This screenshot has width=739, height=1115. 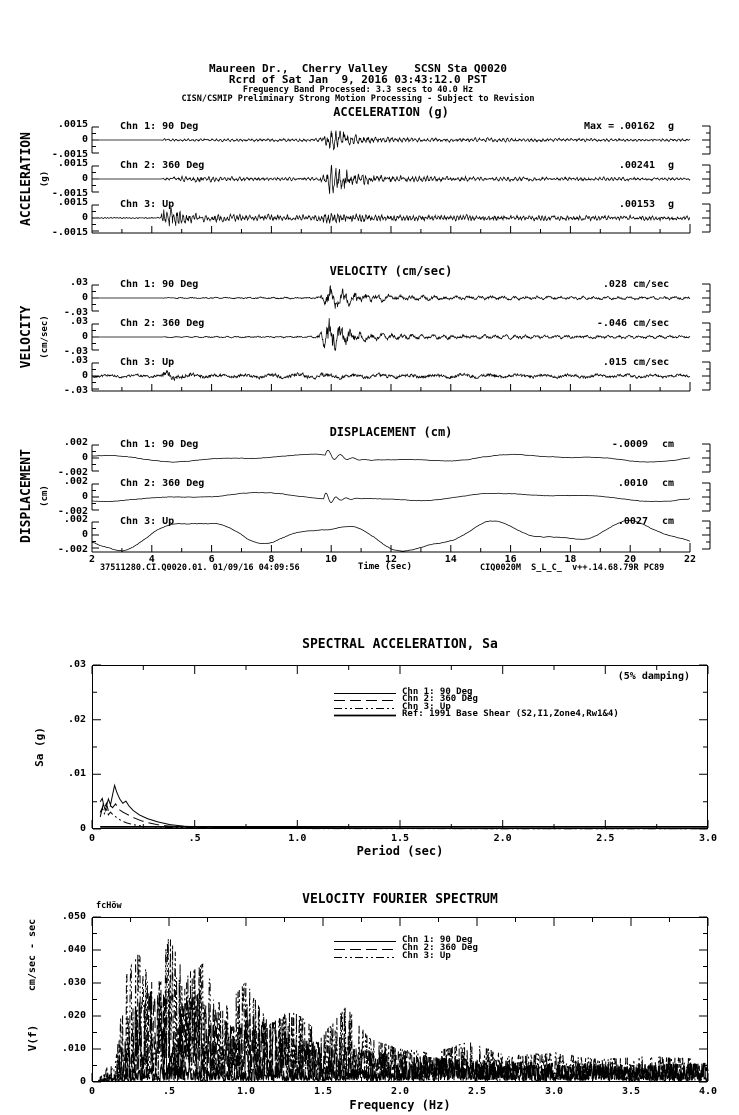 What do you see at coordinates (401, 218) in the screenshot?
I see `waveform-acceleration-ch3` at bounding box center [401, 218].